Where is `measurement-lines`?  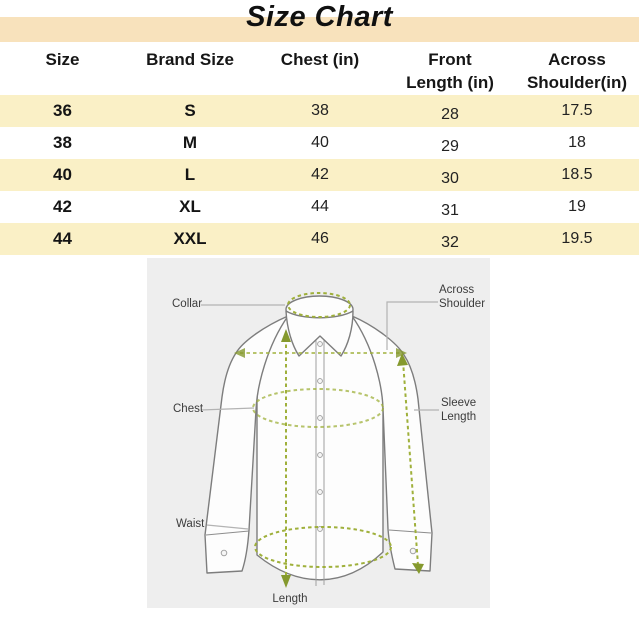
measurement-lines is located at coordinates (329, 435).